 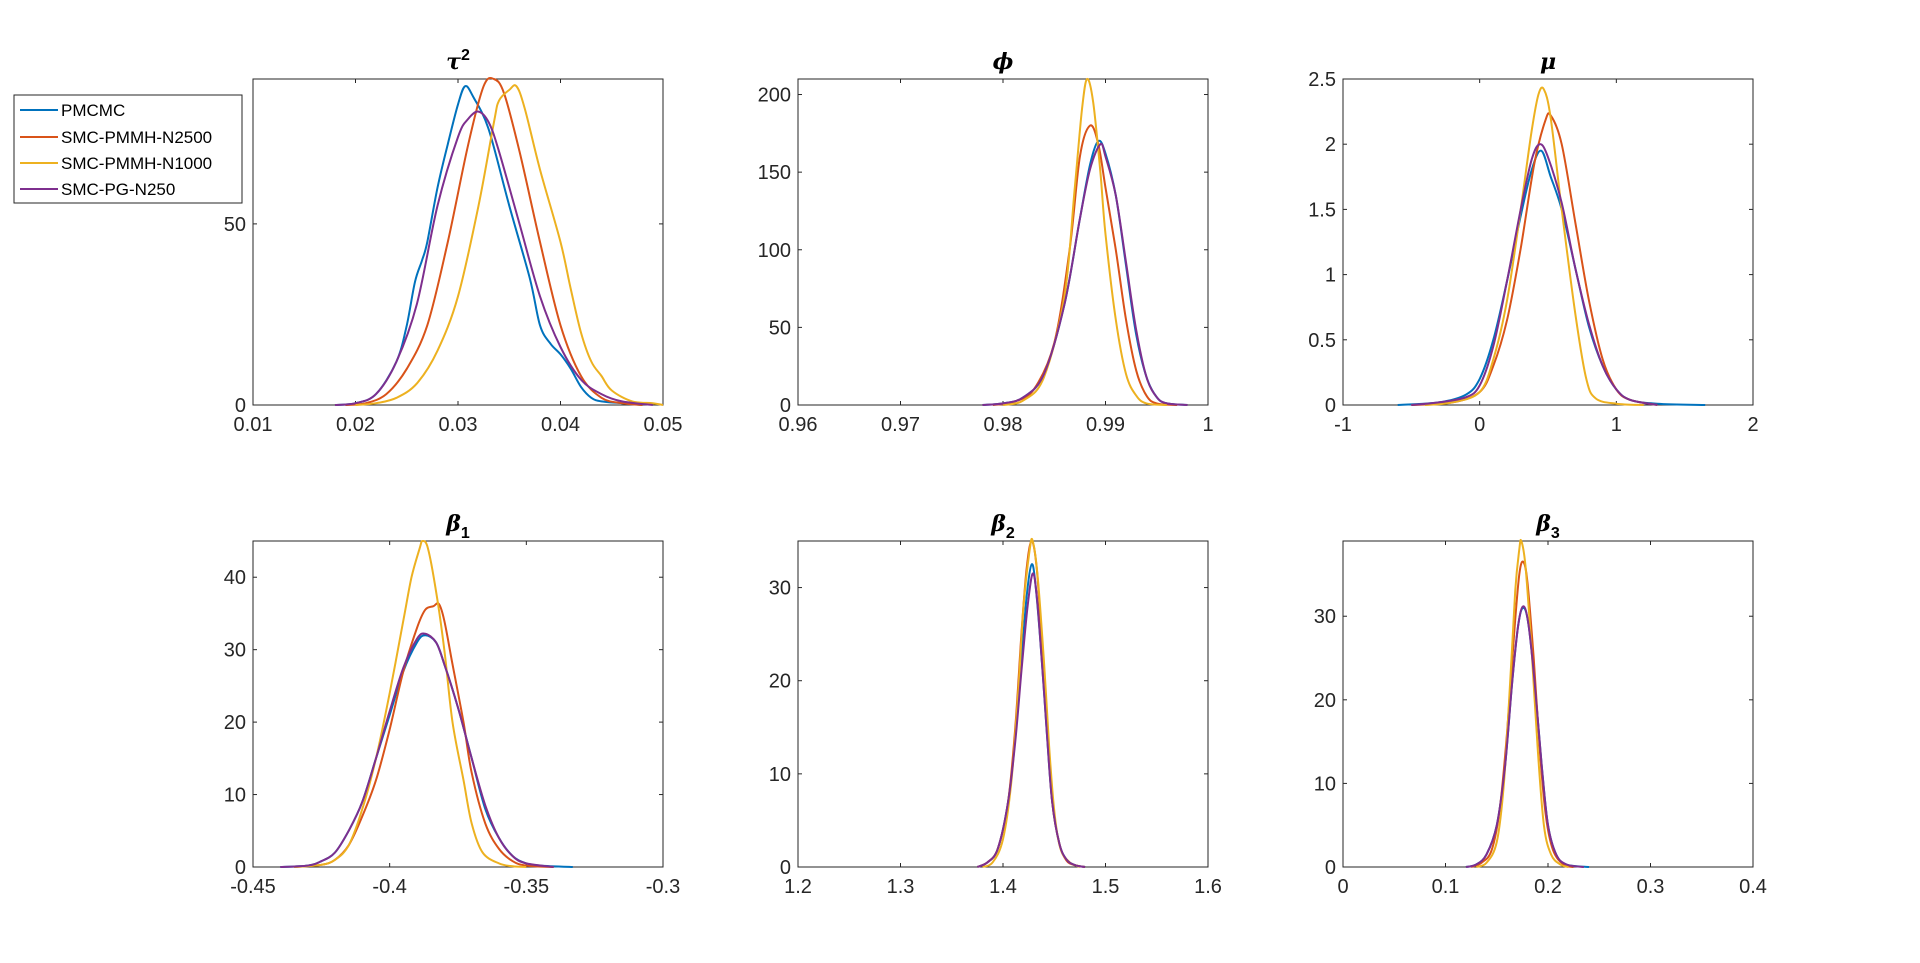 What do you see at coordinates (1322, 210) in the screenshot?
I see `y-tick-label: 1.5` at bounding box center [1322, 210].